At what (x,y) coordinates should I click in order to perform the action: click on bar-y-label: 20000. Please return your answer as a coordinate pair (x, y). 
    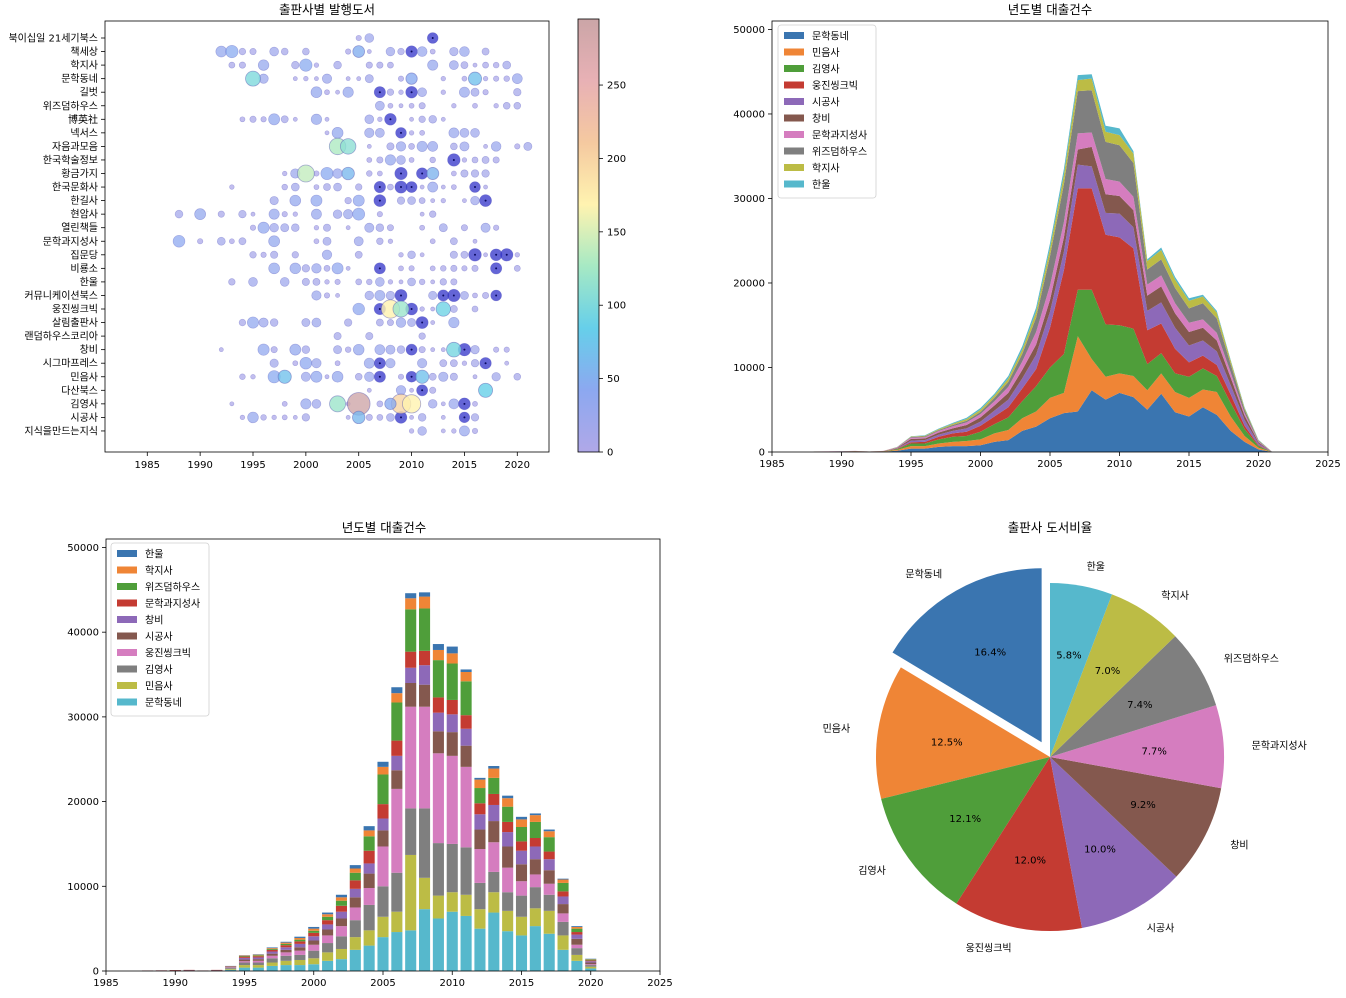
    Looking at the image, I should click on (83, 802).